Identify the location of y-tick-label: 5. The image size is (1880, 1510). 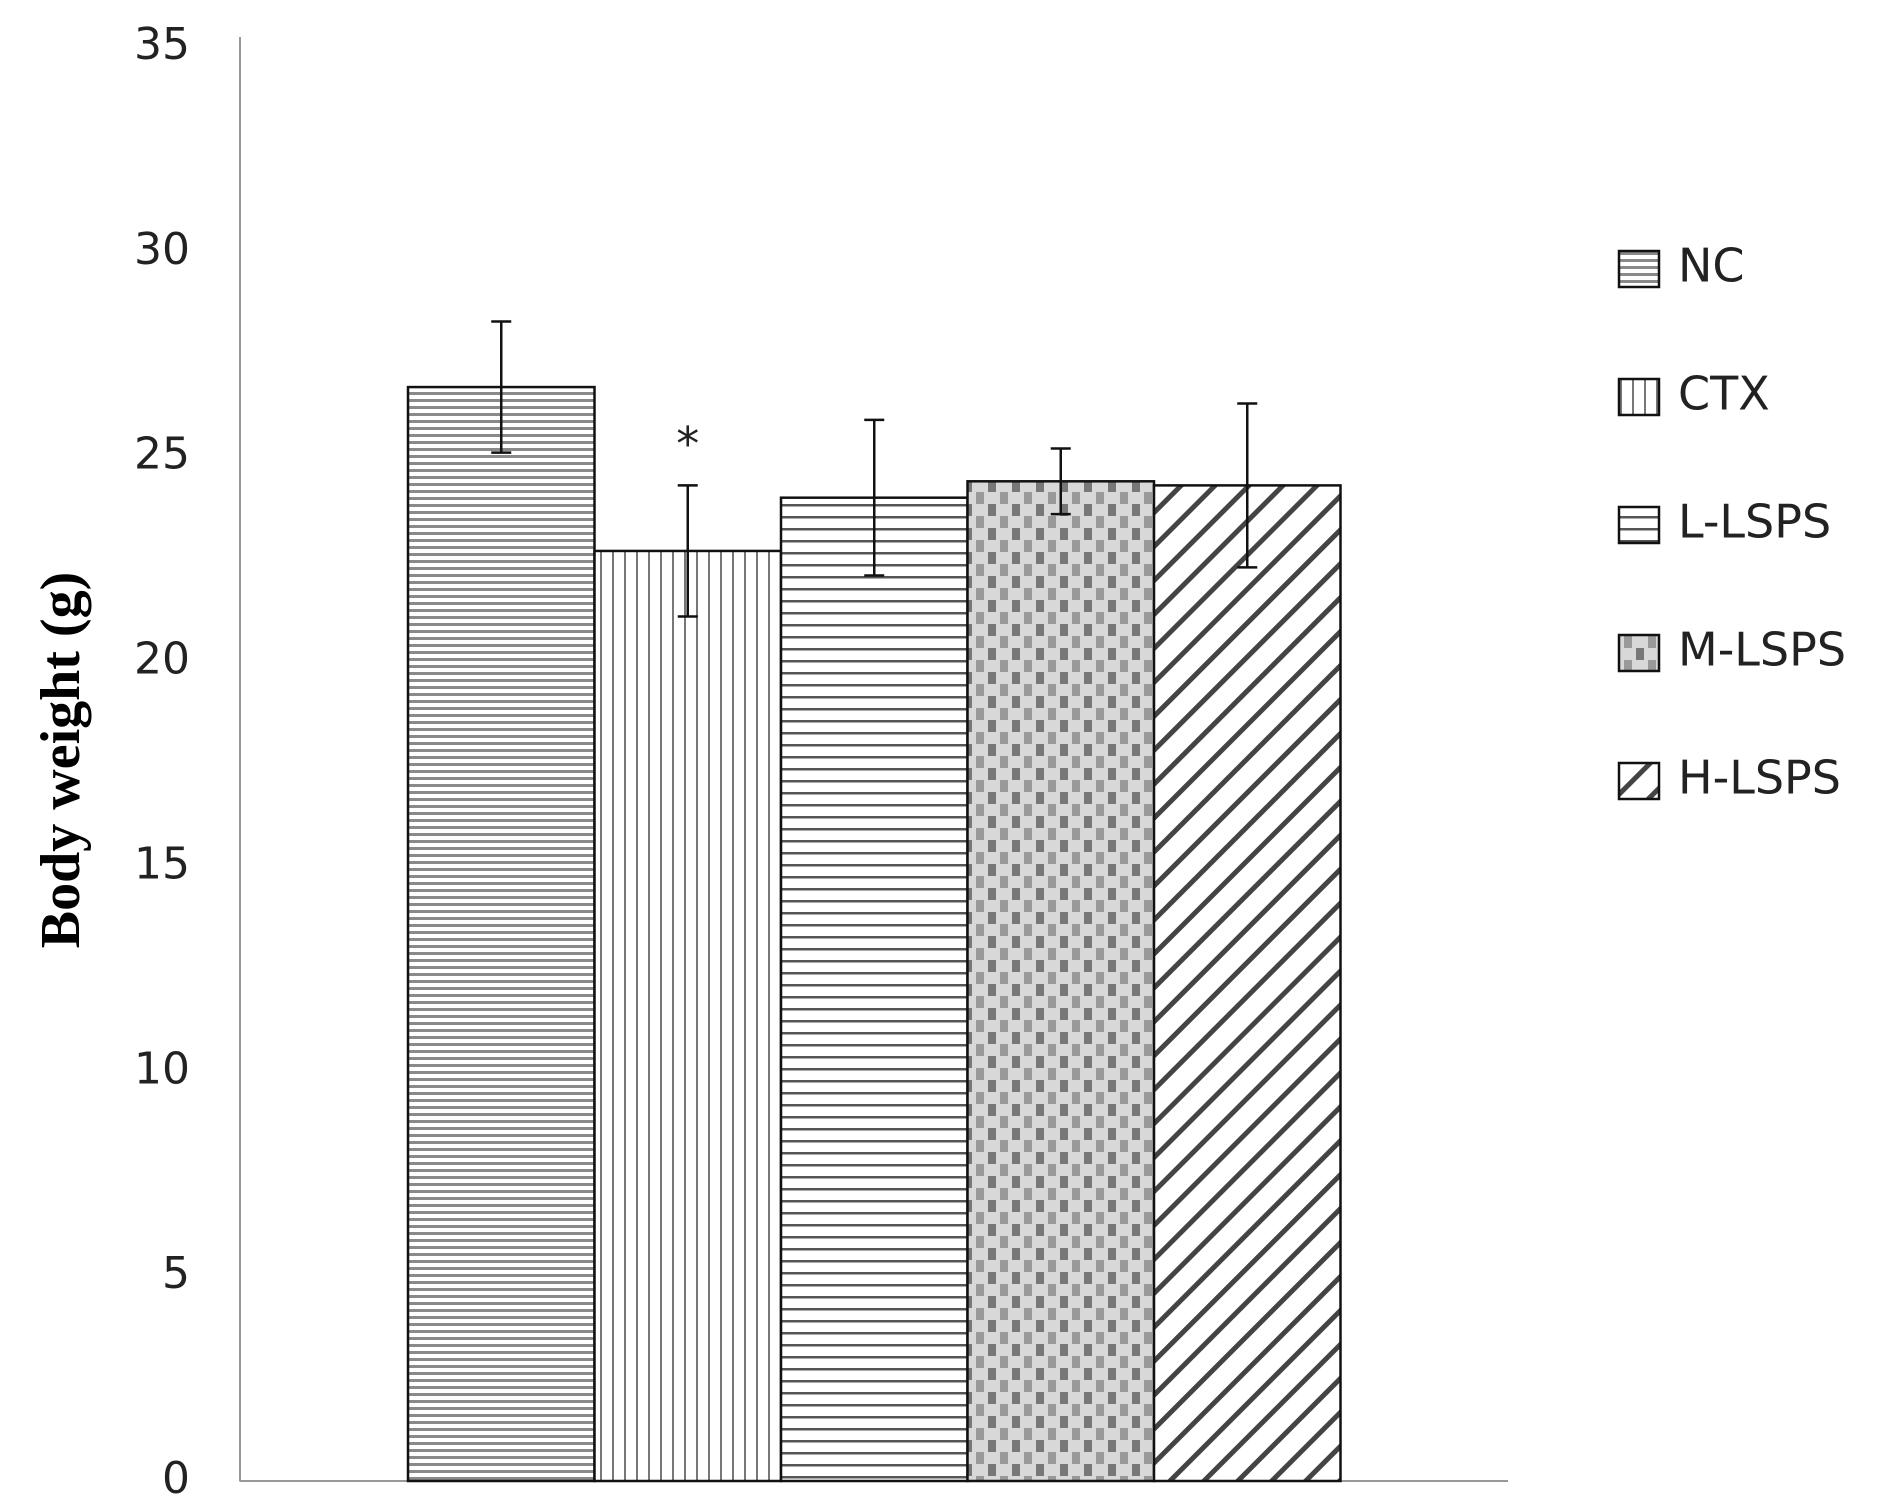
(176, 1273).